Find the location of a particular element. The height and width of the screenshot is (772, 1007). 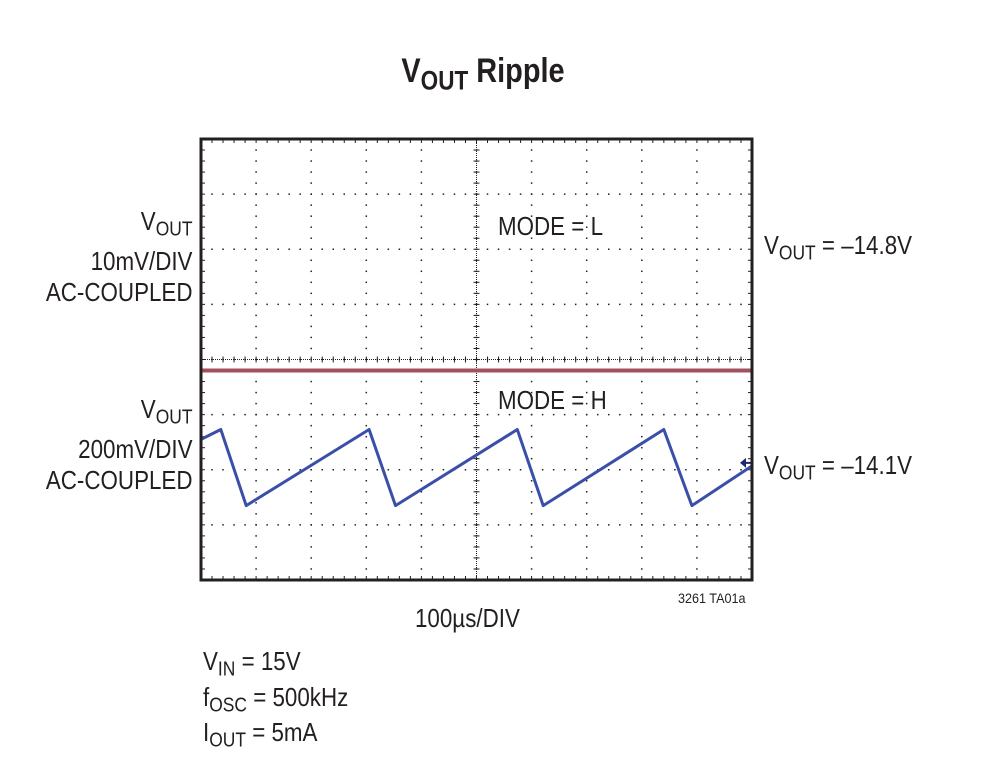

figure-id: 3261 TA01a is located at coordinates (712, 598).